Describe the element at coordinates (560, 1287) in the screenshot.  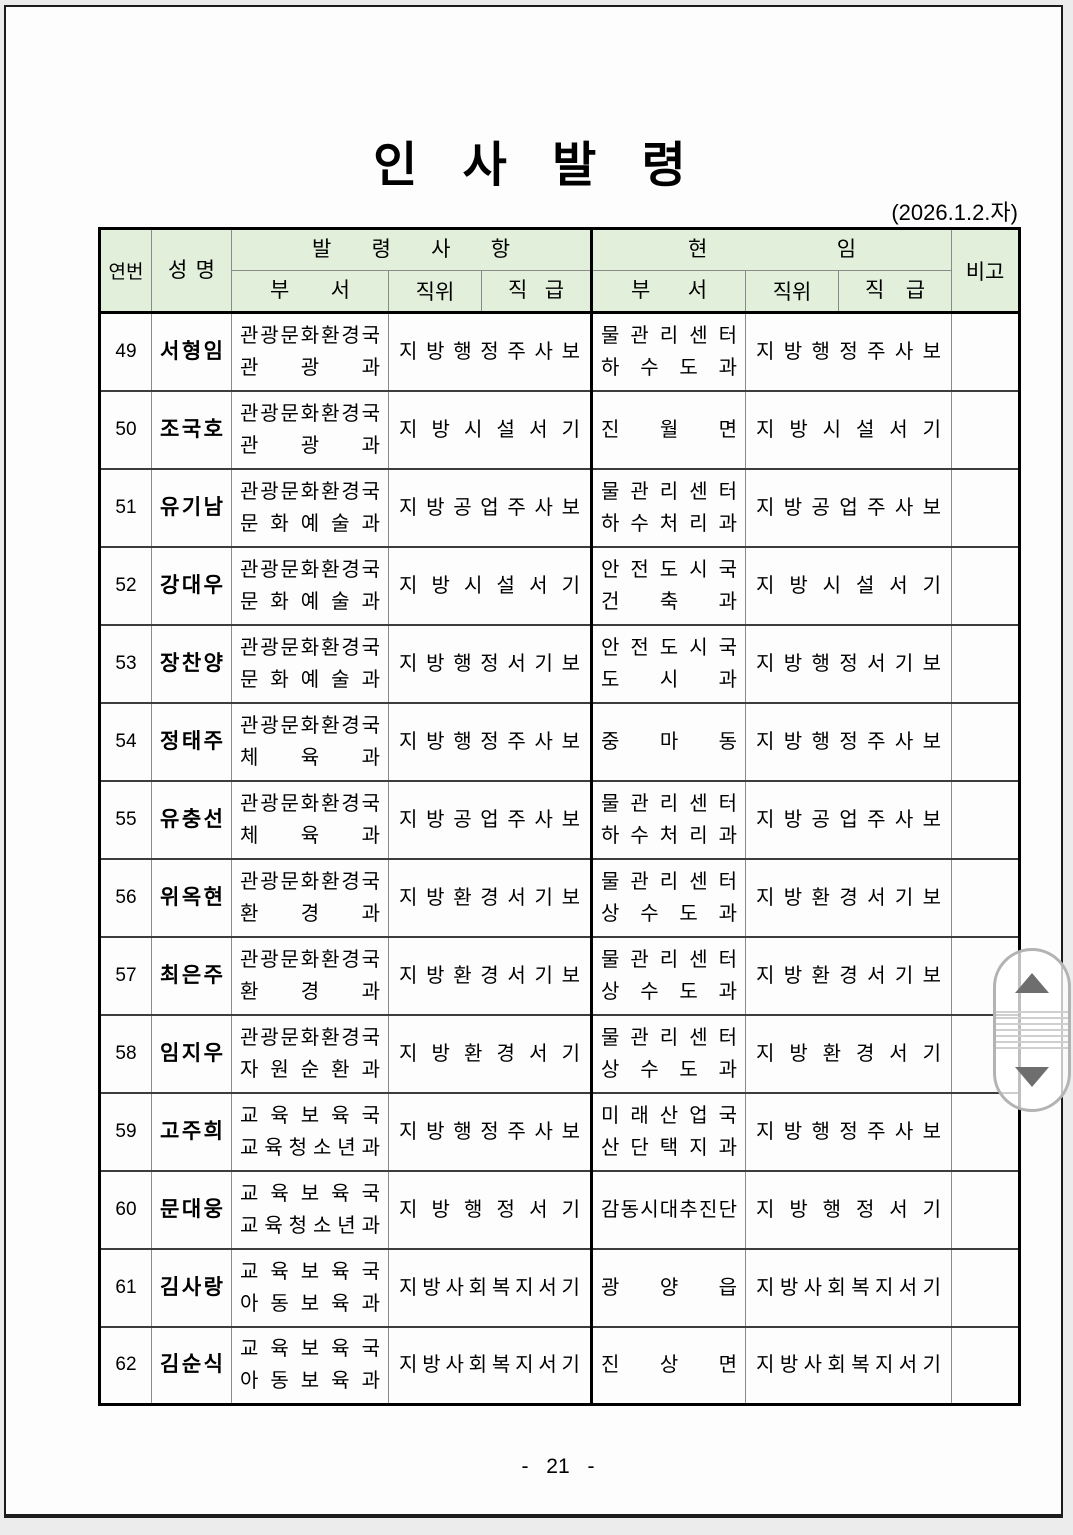
I see `table-row: 61 김 사 랑 교 육 보 육 국 아 동 보 육 과 지 방 사 회 복 지 서 기 광 양 읍 지 방 사 회 복 지 서 기` at that location.